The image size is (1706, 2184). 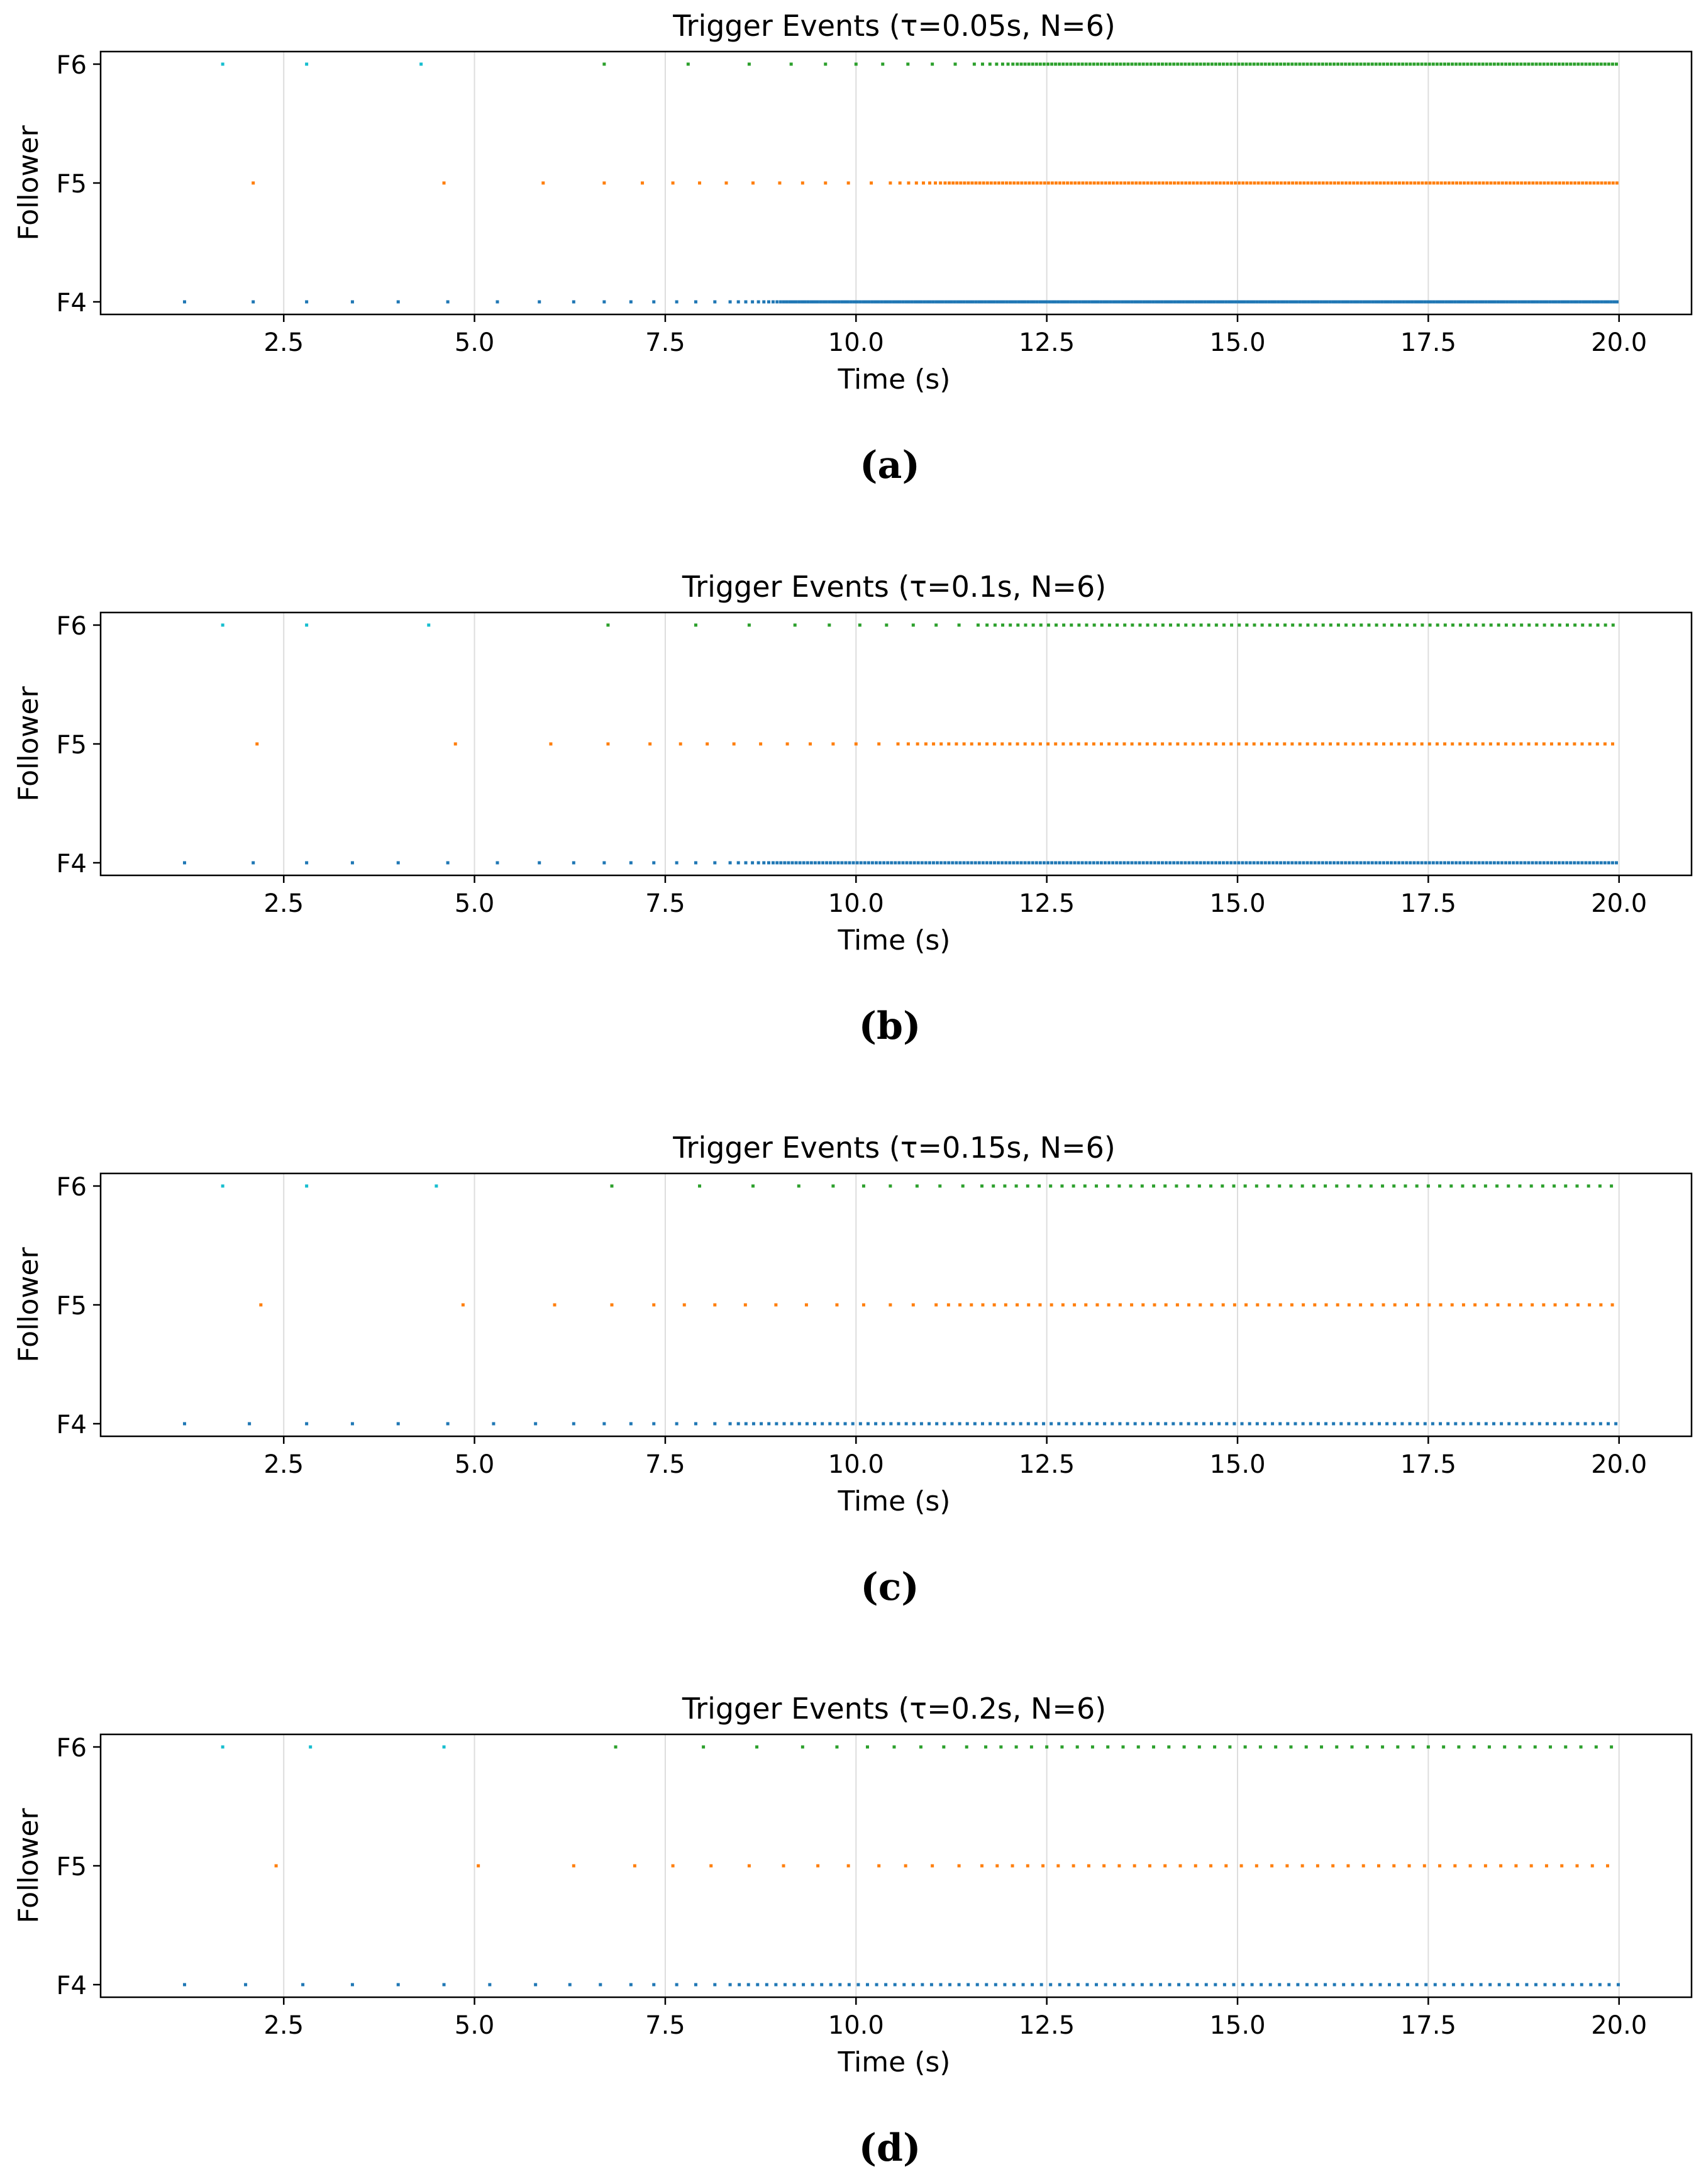 I want to click on x-tick-label: 12.5, so click(x=1047, y=342).